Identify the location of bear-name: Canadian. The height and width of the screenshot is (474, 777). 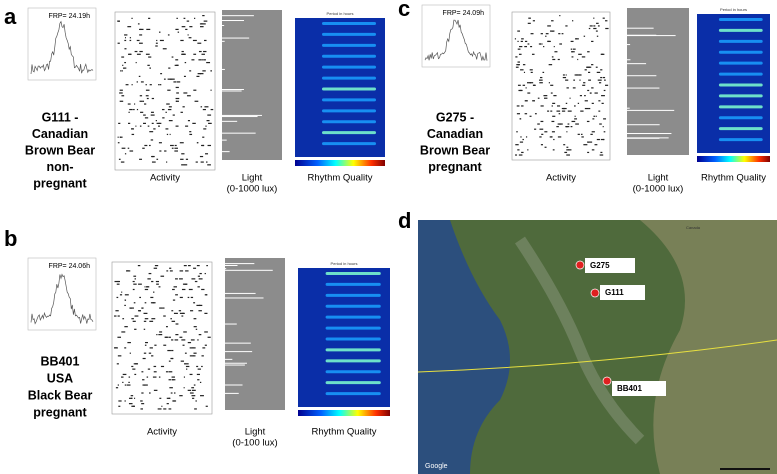
(60, 134).